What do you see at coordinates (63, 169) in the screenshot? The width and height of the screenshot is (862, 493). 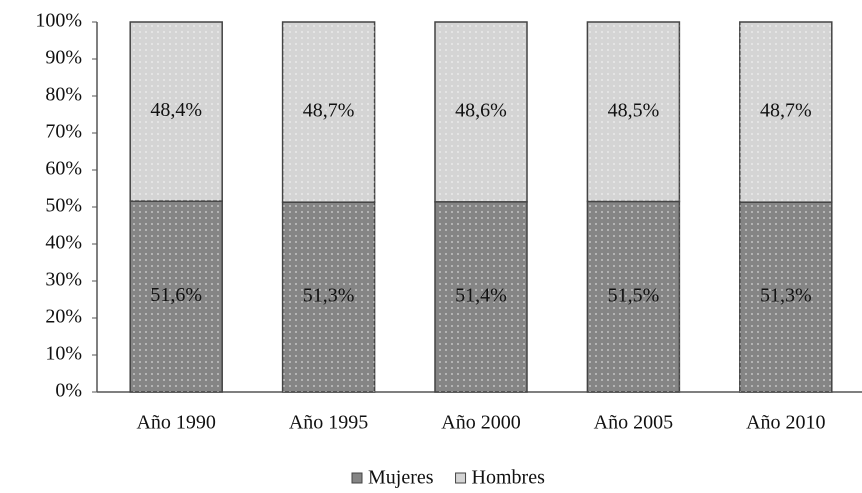 I see `y-tick-label: 60%` at bounding box center [63, 169].